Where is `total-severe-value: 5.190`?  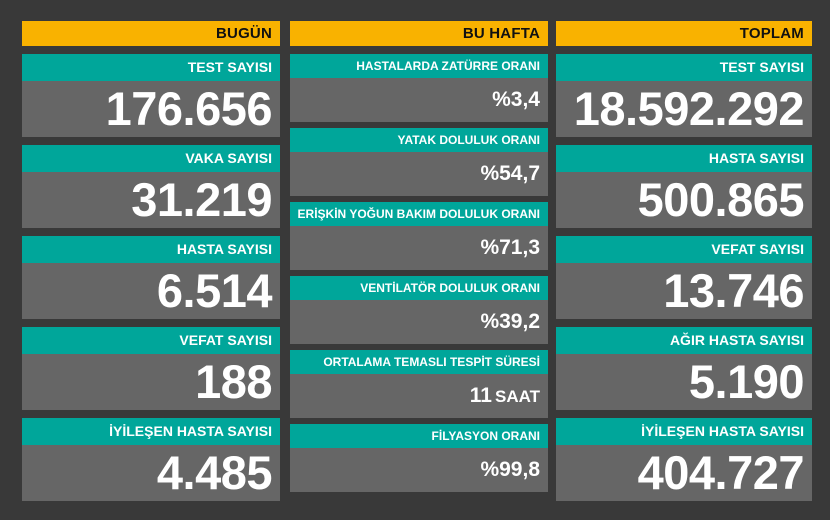
total-severe-value: 5.190 is located at coordinates (746, 381).